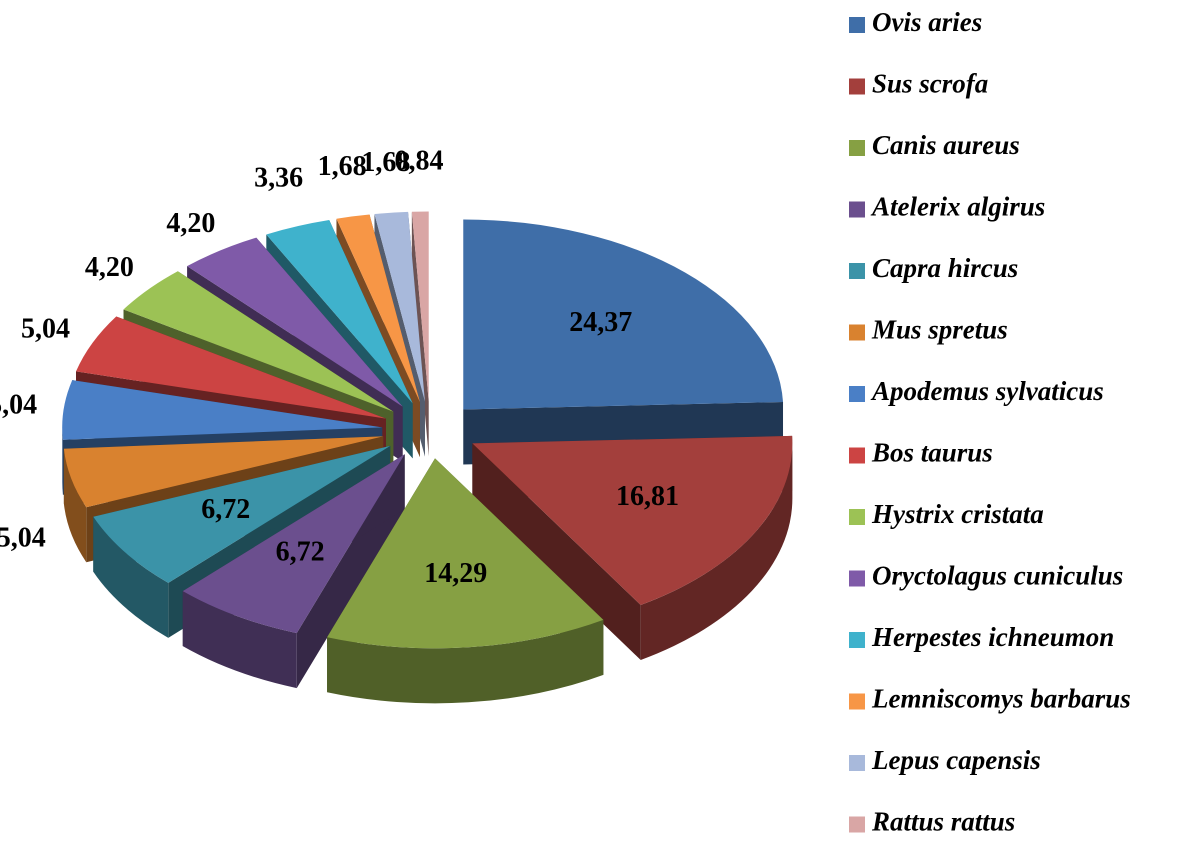  Describe the element at coordinates (943, 822) in the screenshot. I see `legend-label: Rattus rattus` at that location.